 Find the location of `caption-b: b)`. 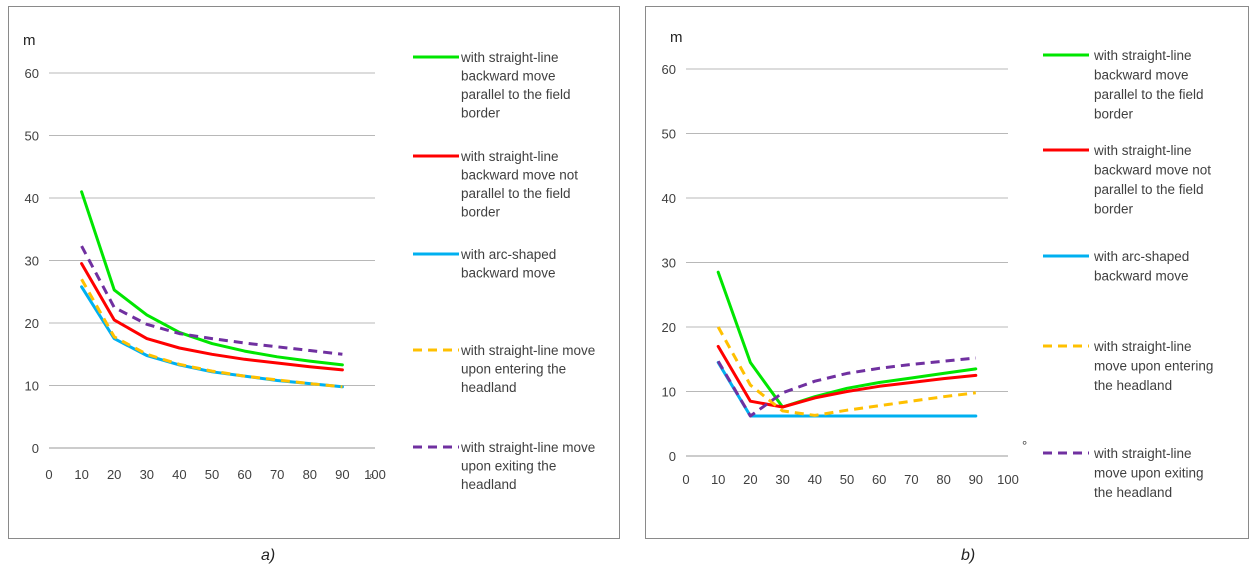

caption-b: b) is located at coordinates (968, 555).